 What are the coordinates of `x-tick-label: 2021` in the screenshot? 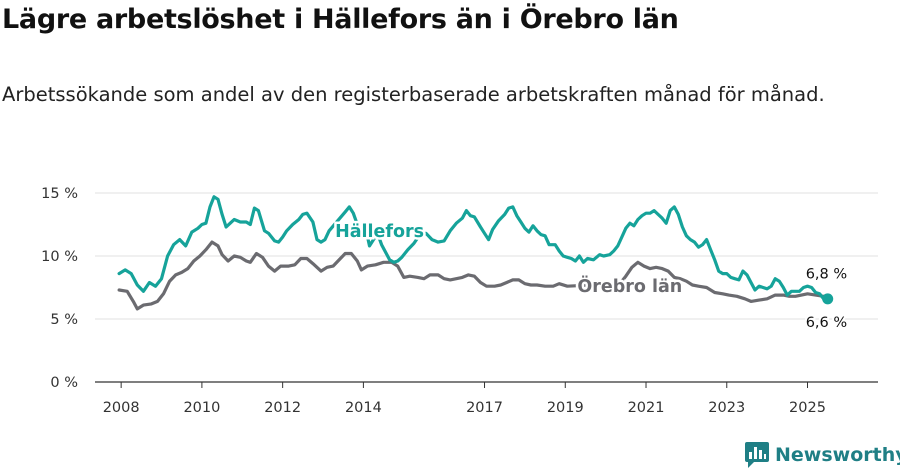 It's located at (646, 408).